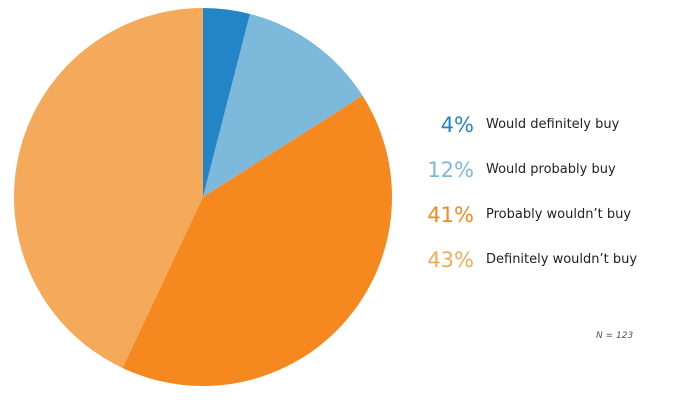 The image size is (675, 406). I want to click on legend-label: Would probably buy, so click(551, 169).